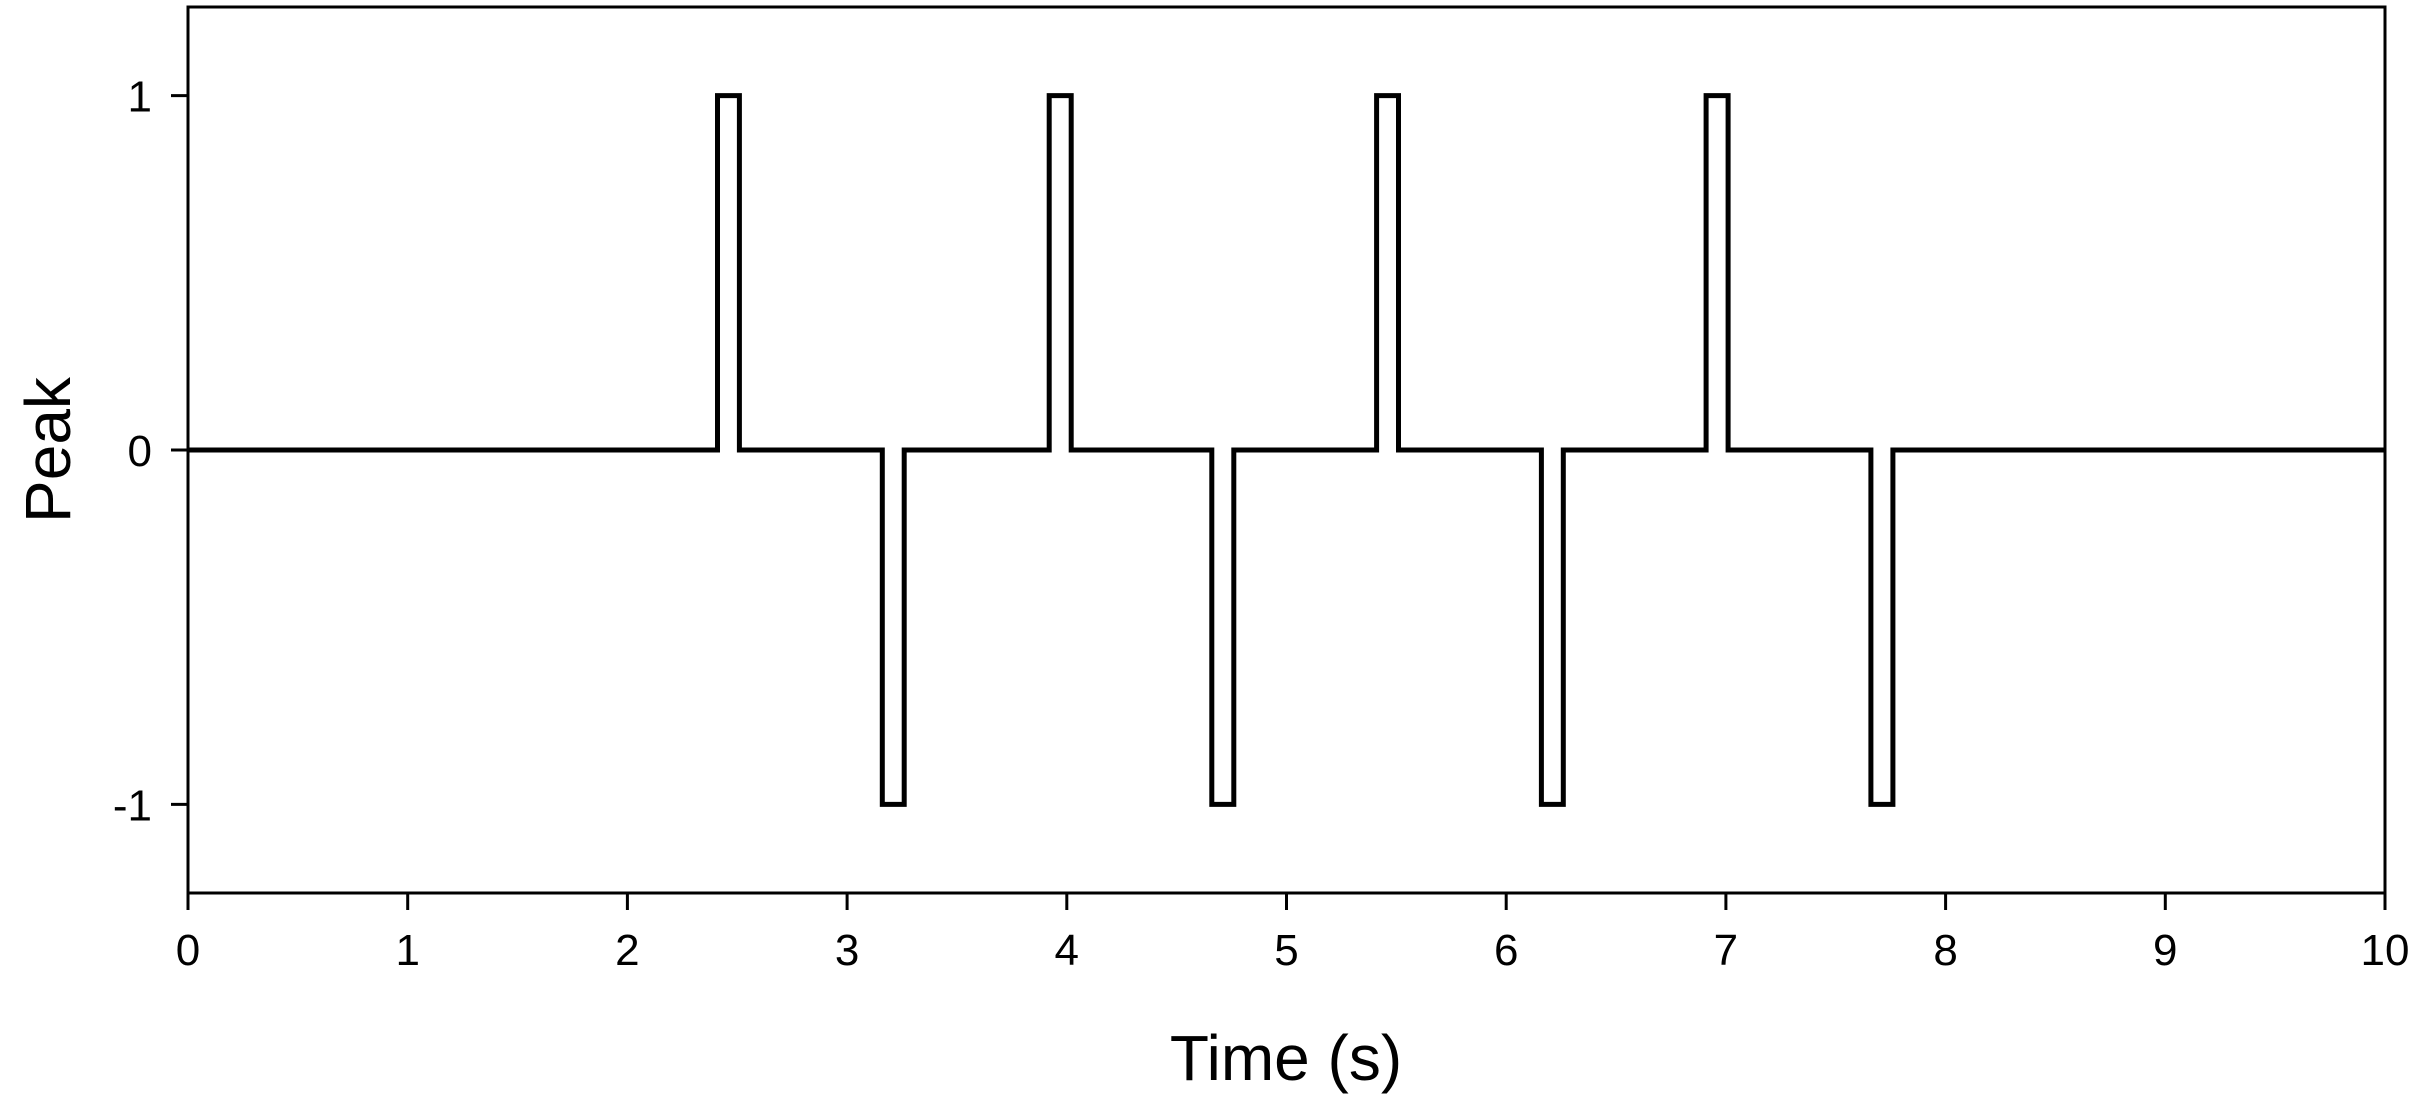  What do you see at coordinates (188, 950) in the screenshot?
I see `x-tick-label: 0` at bounding box center [188, 950].